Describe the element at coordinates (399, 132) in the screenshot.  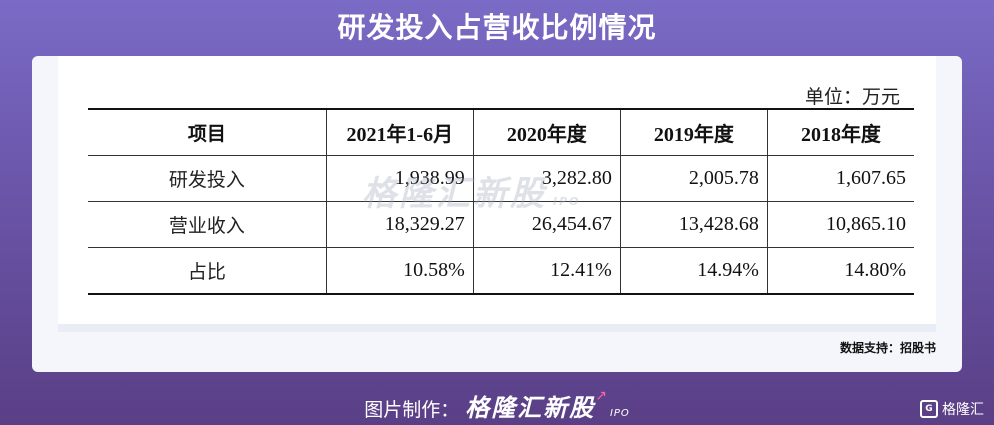
I see `column-header: 2021年1-6月` at that location.